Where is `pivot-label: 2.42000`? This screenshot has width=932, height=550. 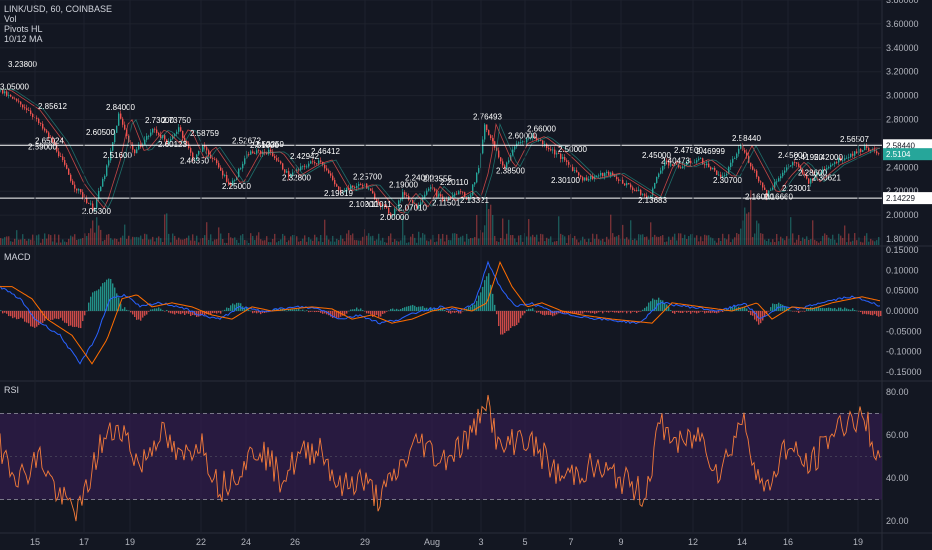
pivot-label: 2.42000 is located at coordinates (828, 157).